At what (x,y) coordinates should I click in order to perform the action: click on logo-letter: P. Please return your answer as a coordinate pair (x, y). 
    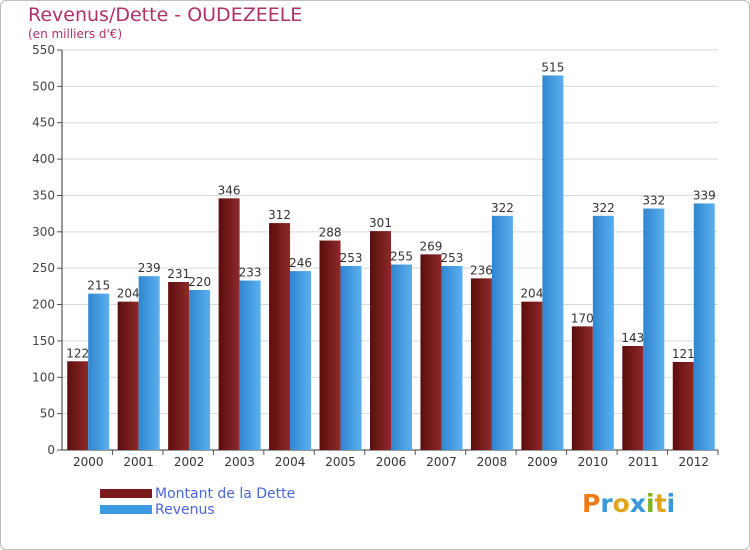
    Looking at the image, I should click on (591, 503).